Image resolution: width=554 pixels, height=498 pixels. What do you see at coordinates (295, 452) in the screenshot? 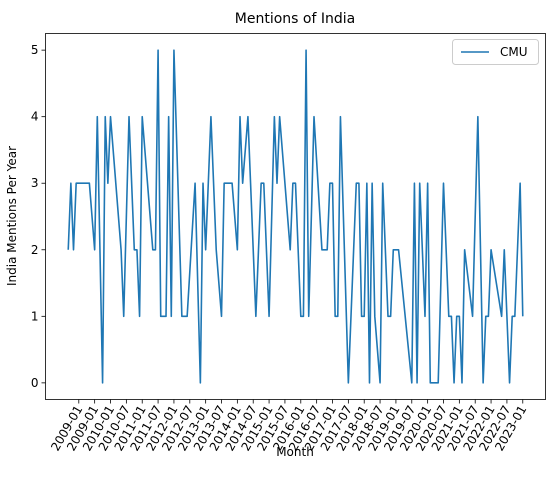
I see `x-axis-label: Month` at bounding box center [295, 452].